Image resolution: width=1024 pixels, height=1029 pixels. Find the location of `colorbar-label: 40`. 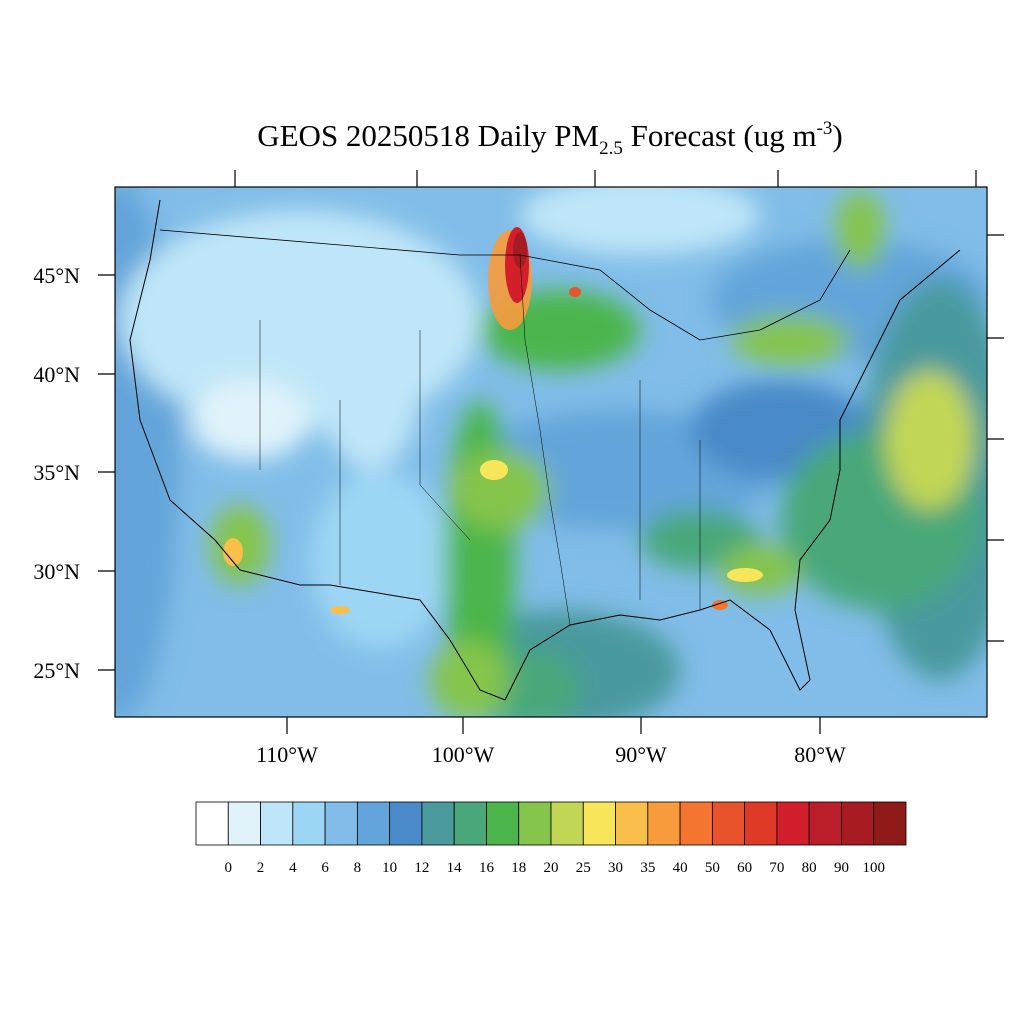

colorbar-label: 40 is located at coordinates (680, 868).